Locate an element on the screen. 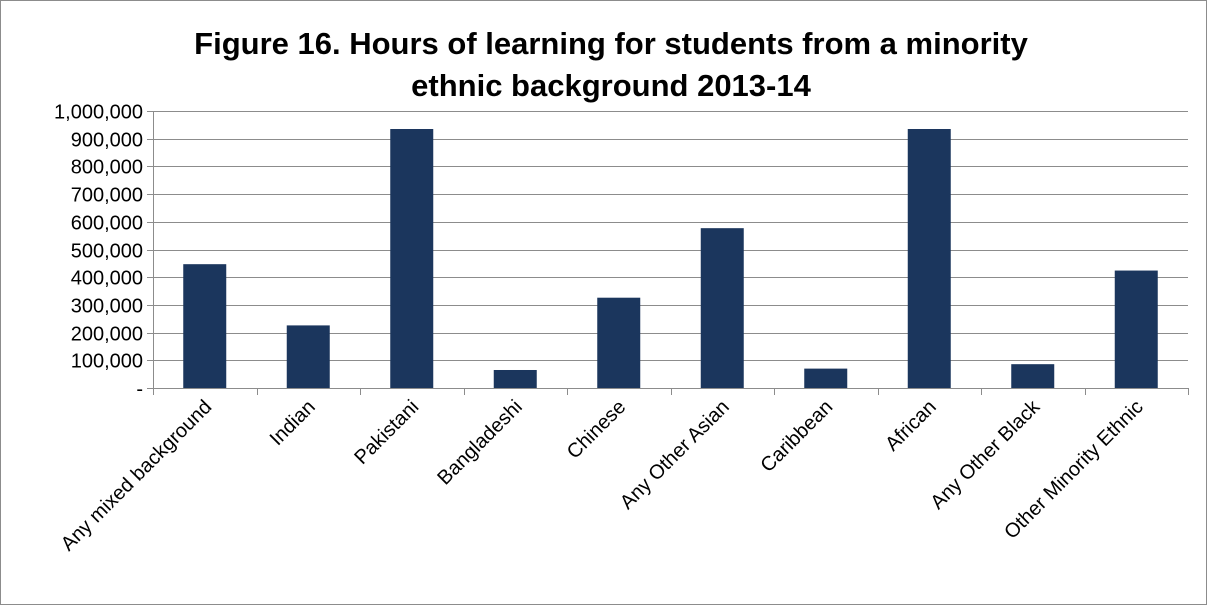 The height and width of the screenshot is (605, 1207). x-tick-label: Pakistani is located at coordinates (386, 432).